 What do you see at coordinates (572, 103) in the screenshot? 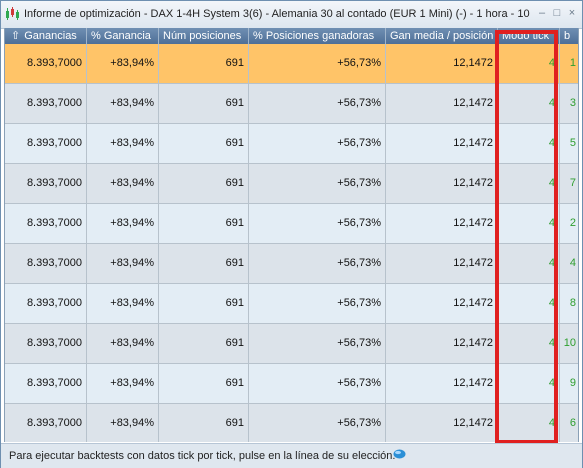
I see `cell-b: 3` at bounding box center [572, 103].